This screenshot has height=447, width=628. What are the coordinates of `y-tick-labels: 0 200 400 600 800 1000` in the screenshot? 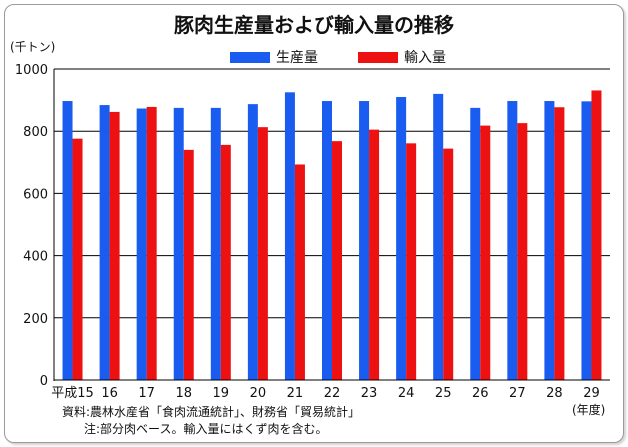 It's located at (31, 226).